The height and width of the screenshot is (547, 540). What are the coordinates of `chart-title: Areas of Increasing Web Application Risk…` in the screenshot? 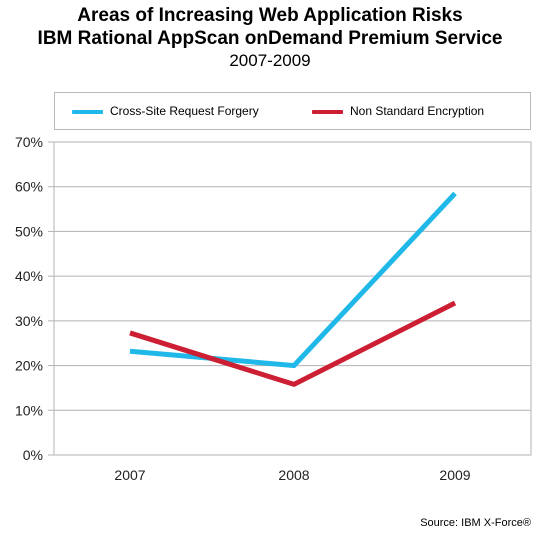 It's located at (270, 15).